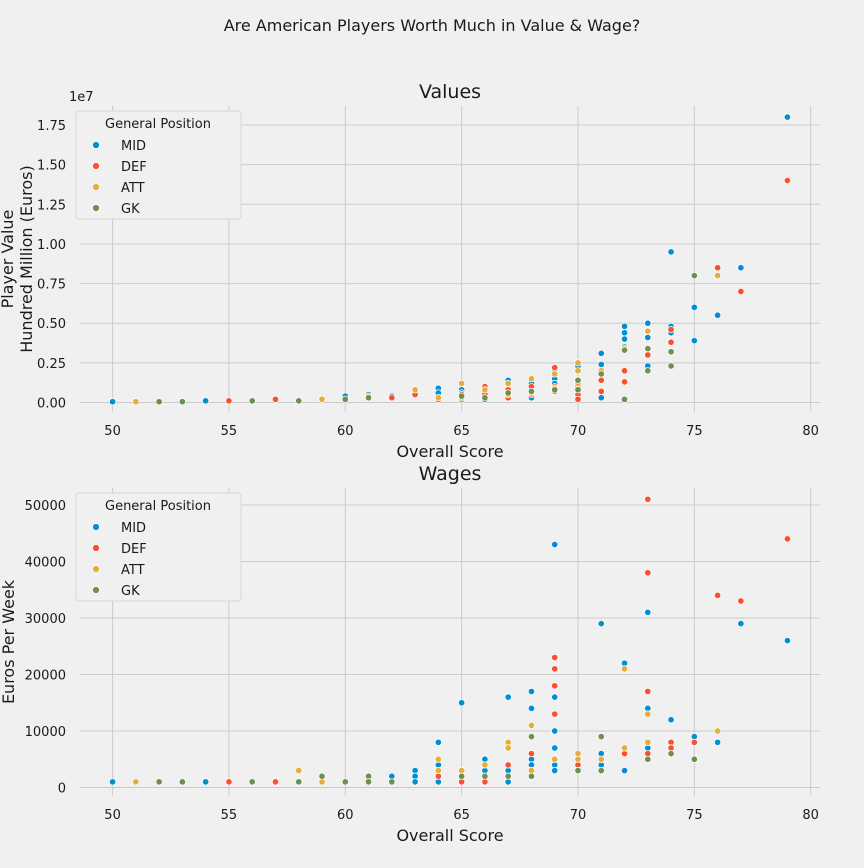 This screenshot has height=868, width=864. What do you see at coordinates (18, 258) in the screenshot?
I see `y-axis-label: Player ValueHundred Million (Euros)` at bounding box center [18, 258].